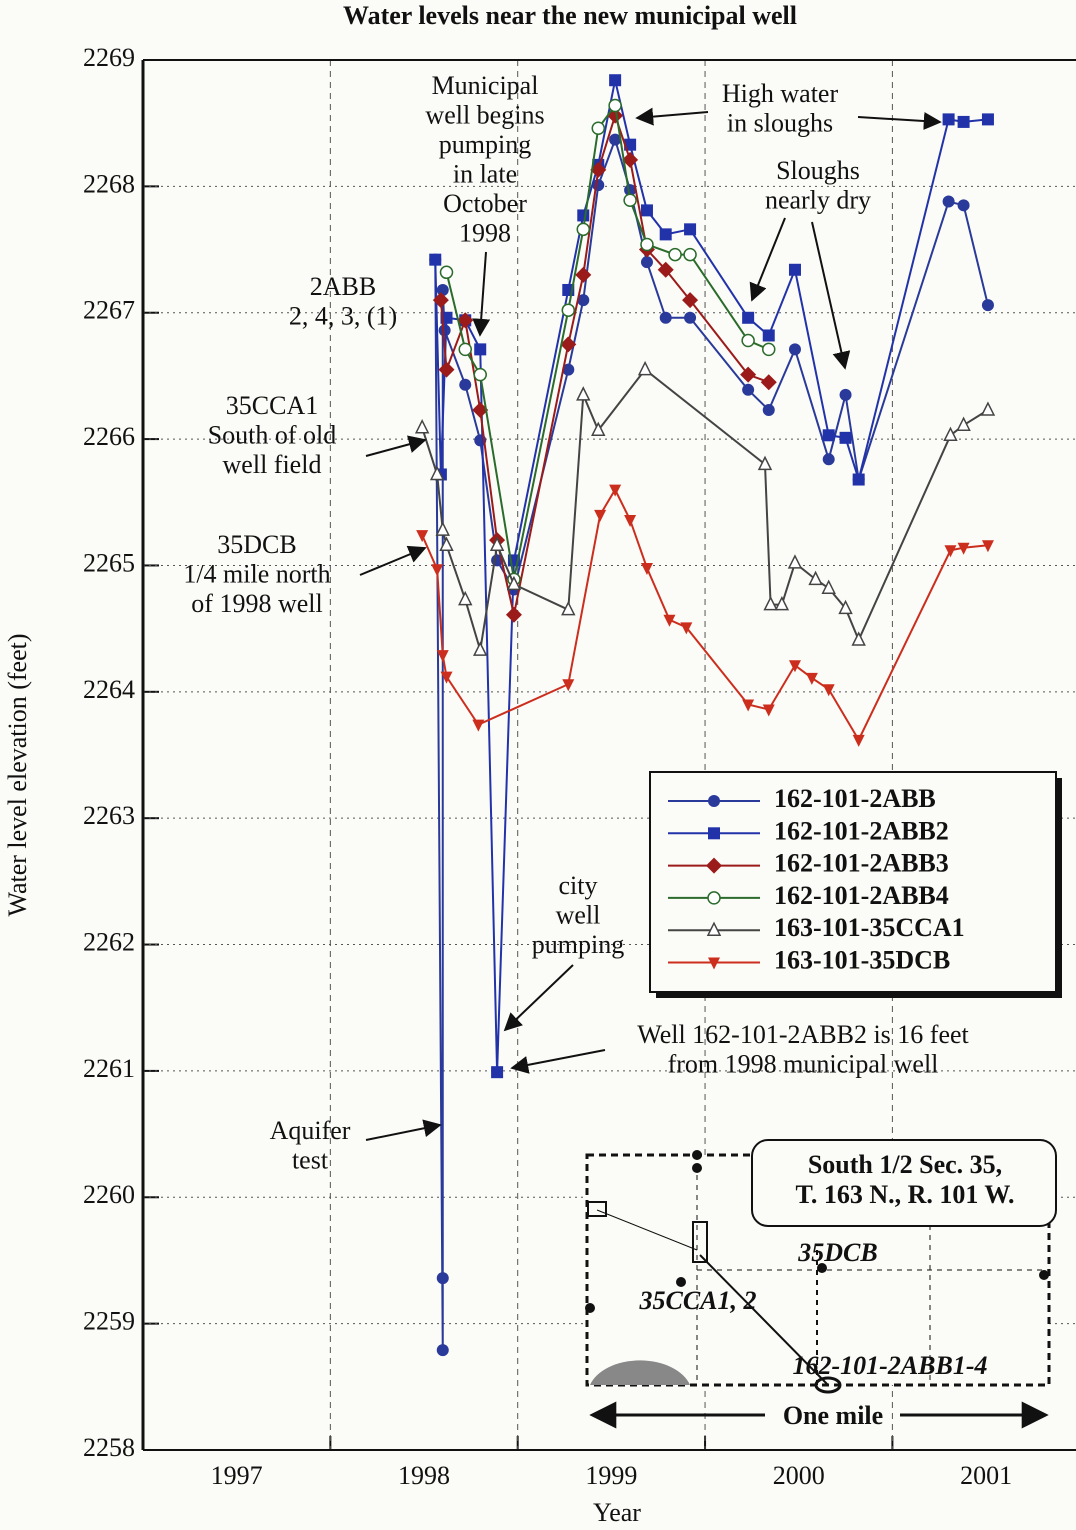  I want to click on annotation: from 1998 municipal well, so click(803, 1063).